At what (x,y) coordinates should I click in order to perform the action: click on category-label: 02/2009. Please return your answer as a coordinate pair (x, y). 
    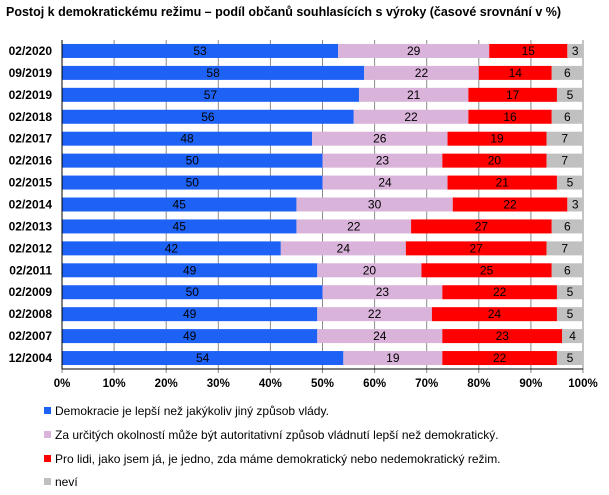
    Looking at the image, I should click on (31, 292).